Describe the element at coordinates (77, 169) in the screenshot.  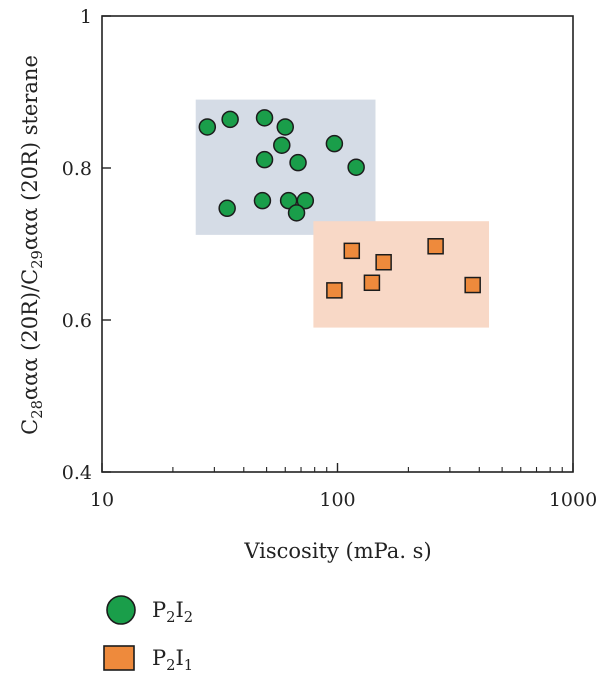
I see `y-tick-label: 0.8` at that location.